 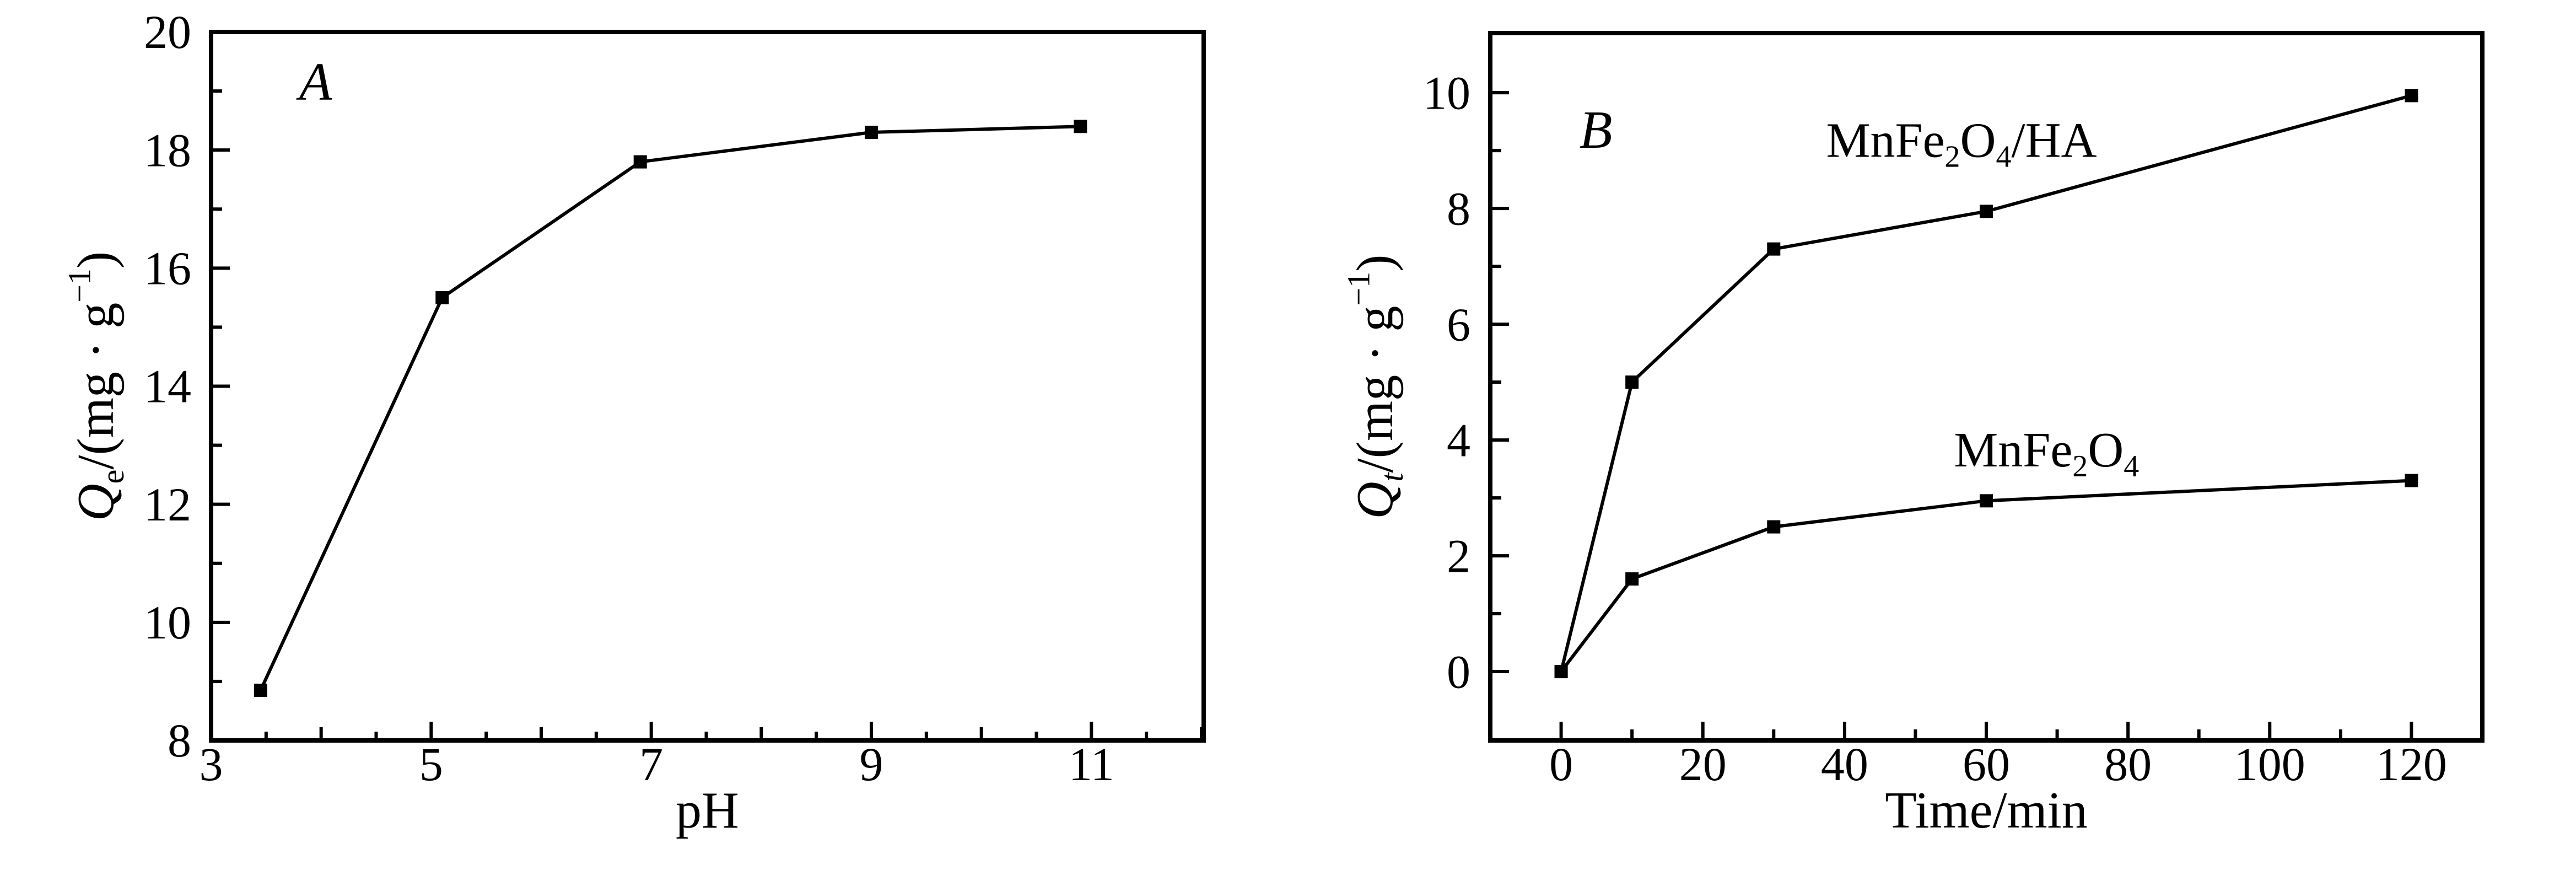 What do you see at coordinates (431, 764) in the screenshot?
I see `chart-A-x-tick-label: 5` at bounding box center [431, 764].